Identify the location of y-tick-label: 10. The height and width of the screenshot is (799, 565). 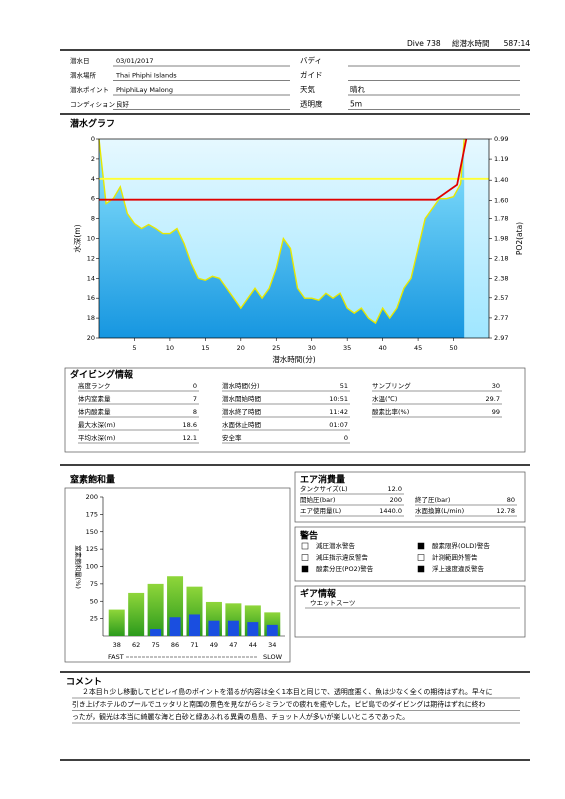
(91, 239).